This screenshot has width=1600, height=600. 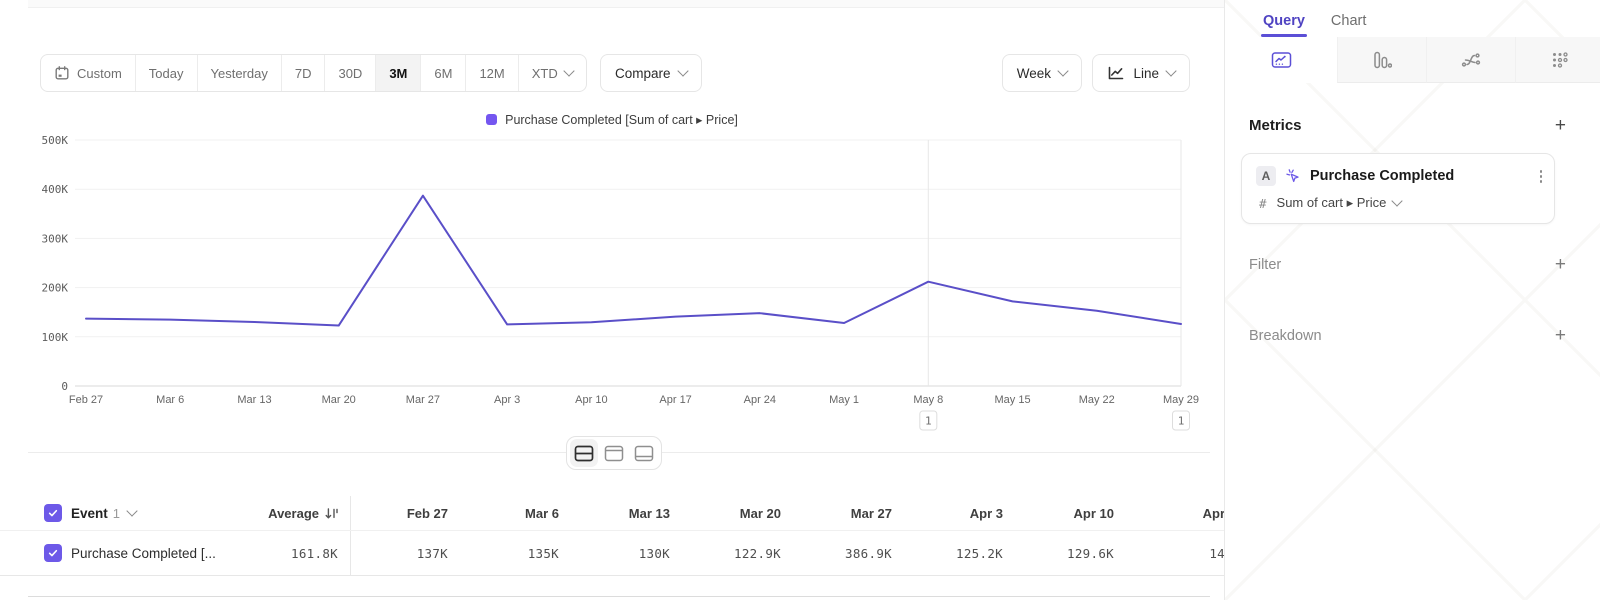 What do you see at coordinates (986, 513) in the screenshot?
I see `date-column-header: Apr 3` at bounding box center [986, 513].